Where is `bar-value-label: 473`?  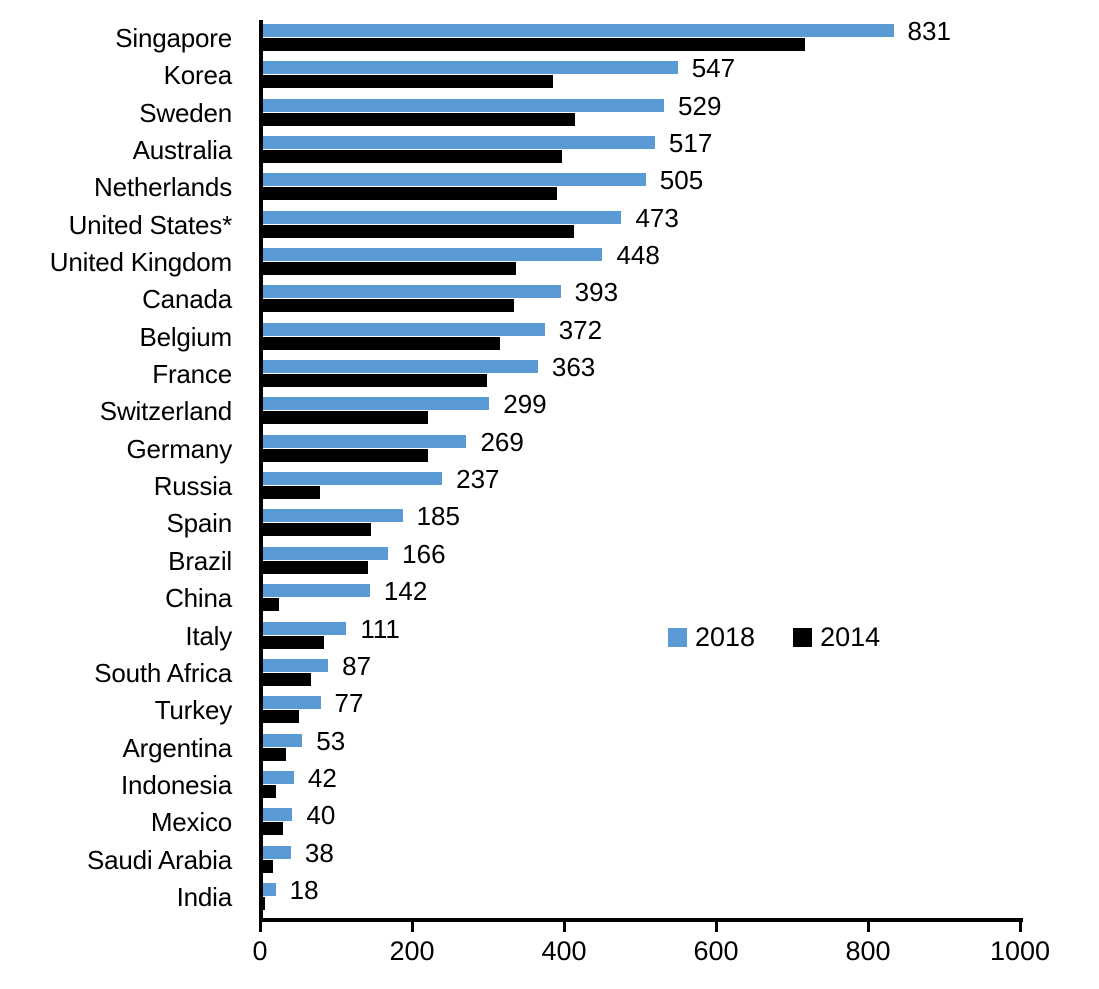
bar-value-label: 473 is located at coordinates (657, 217).